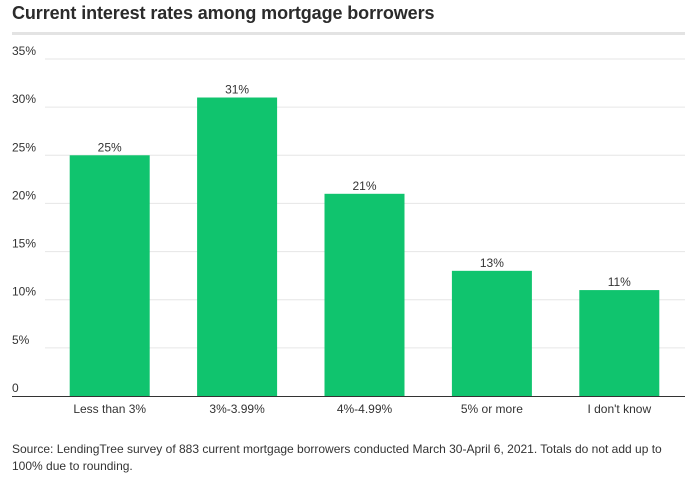 Image resolution: width=700 pixels, height=479 pixels. What do you see at coordinates (24, 51) in the screenshot?
I see `y-tick-label: 35%` at bounding box center [24, 51].